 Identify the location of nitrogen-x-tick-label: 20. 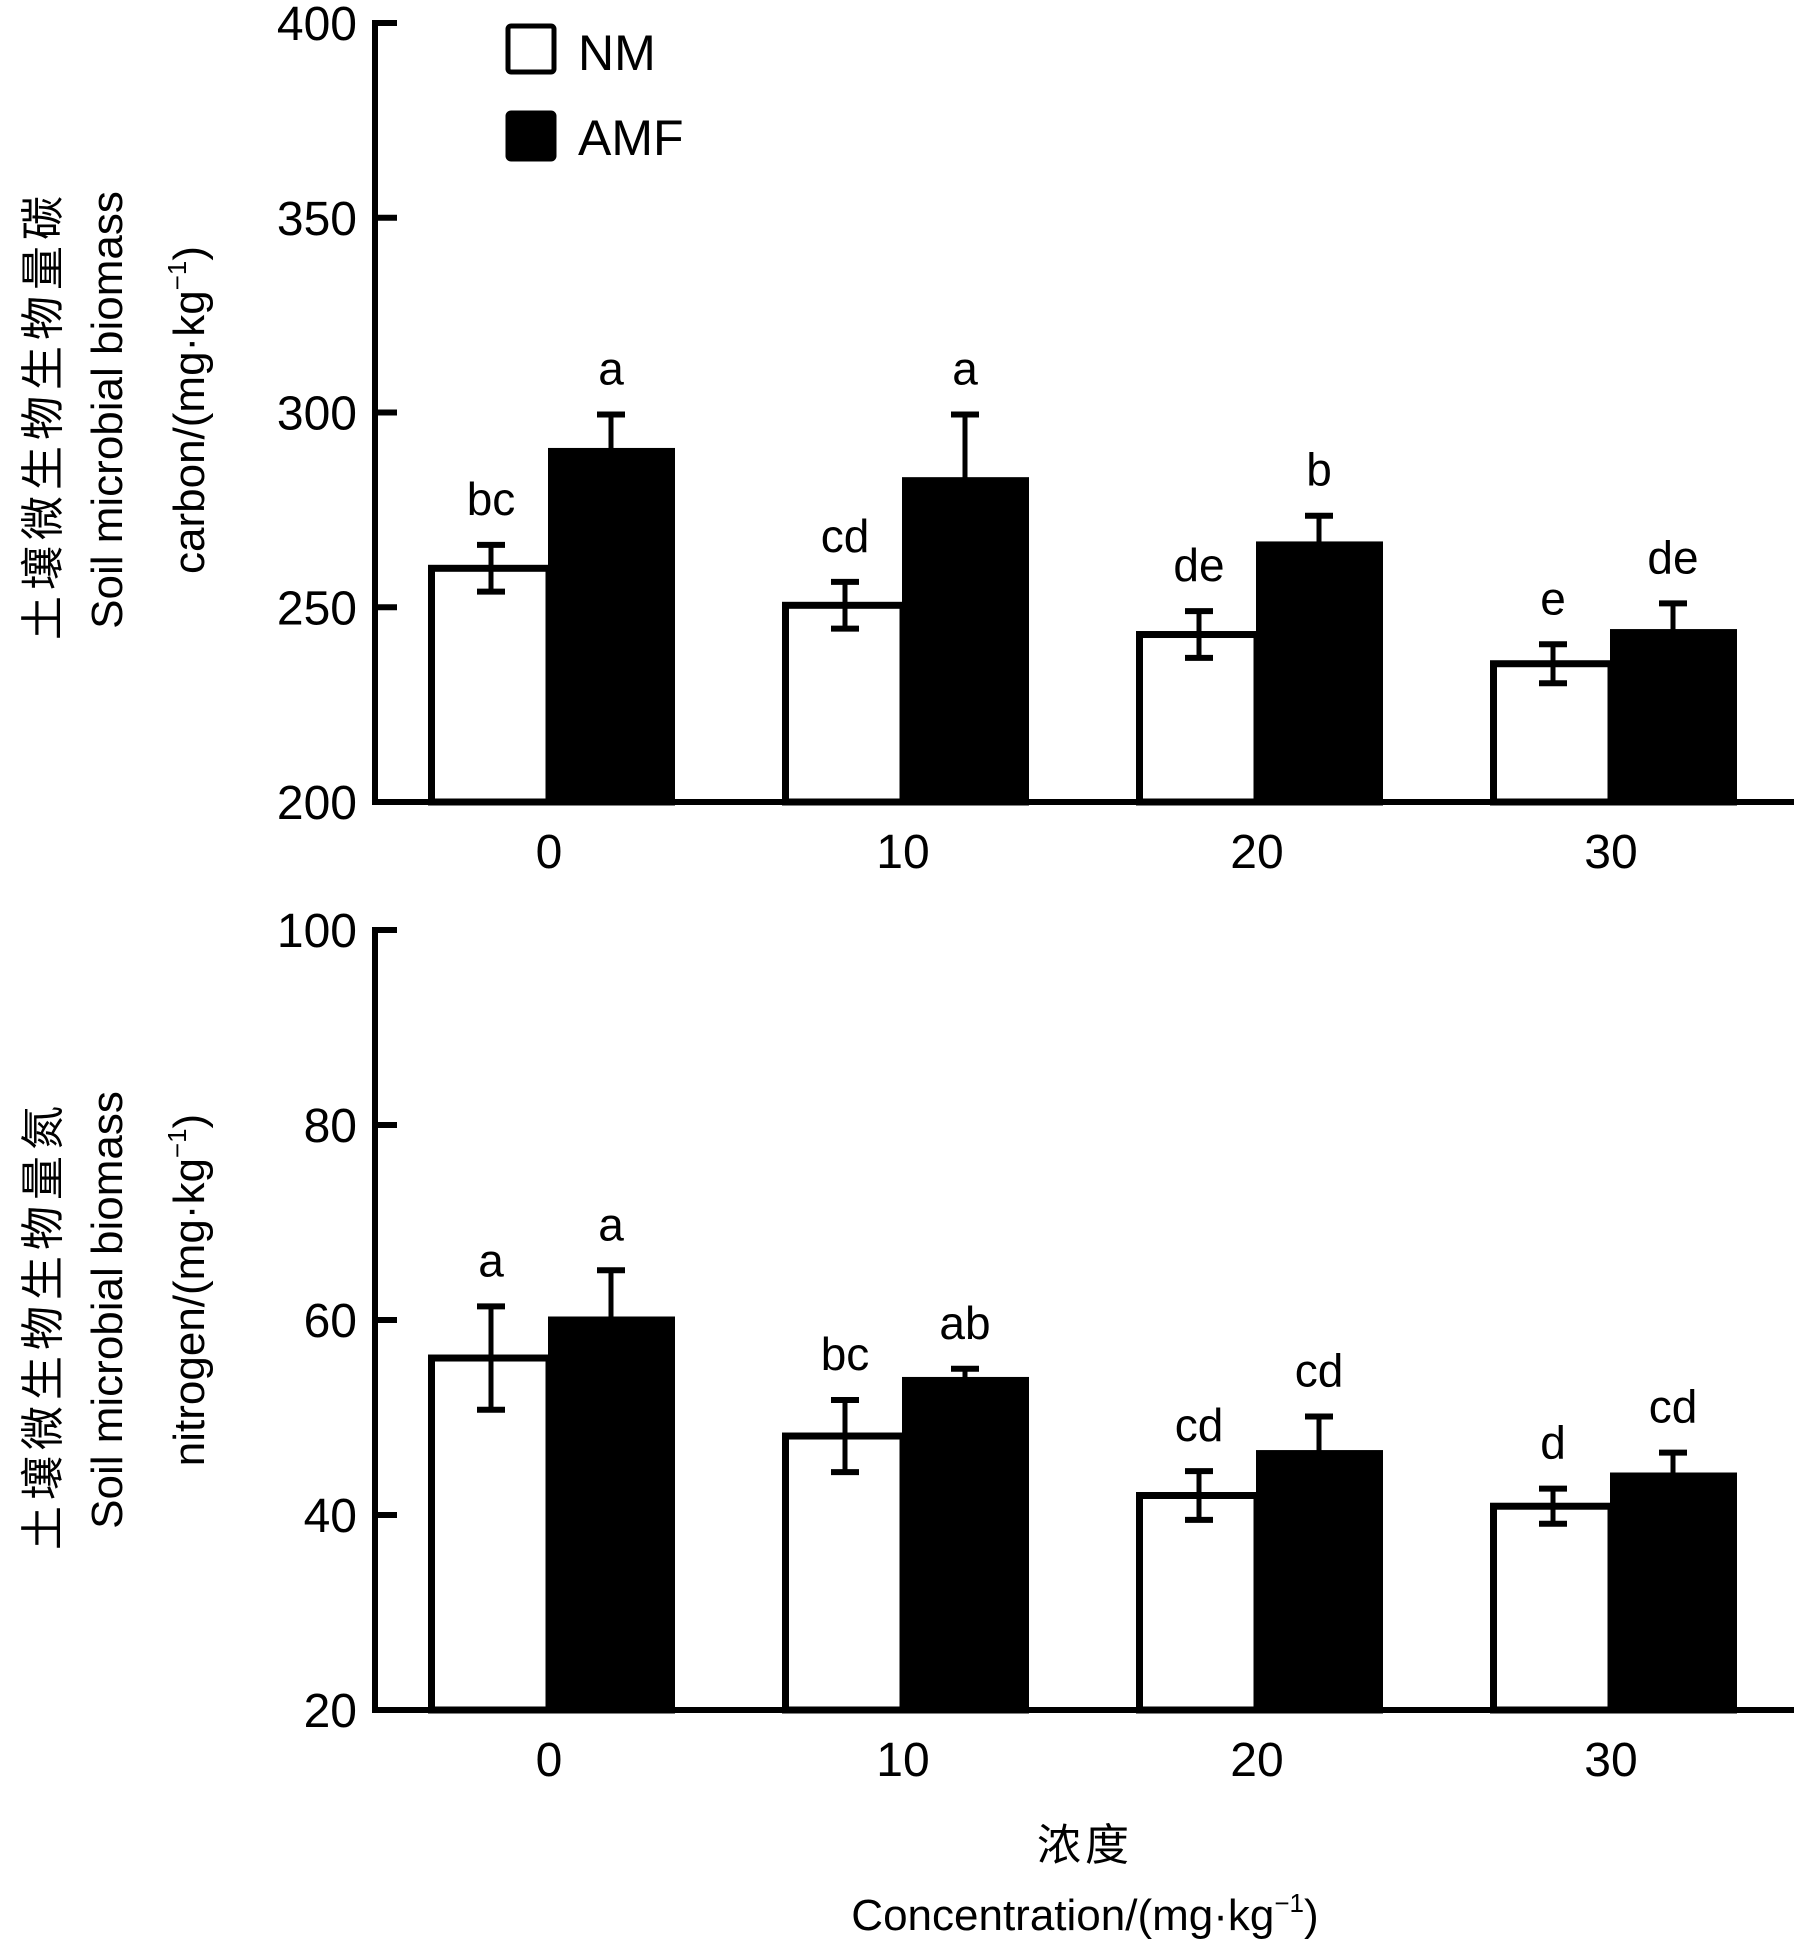
(1256, 1760).